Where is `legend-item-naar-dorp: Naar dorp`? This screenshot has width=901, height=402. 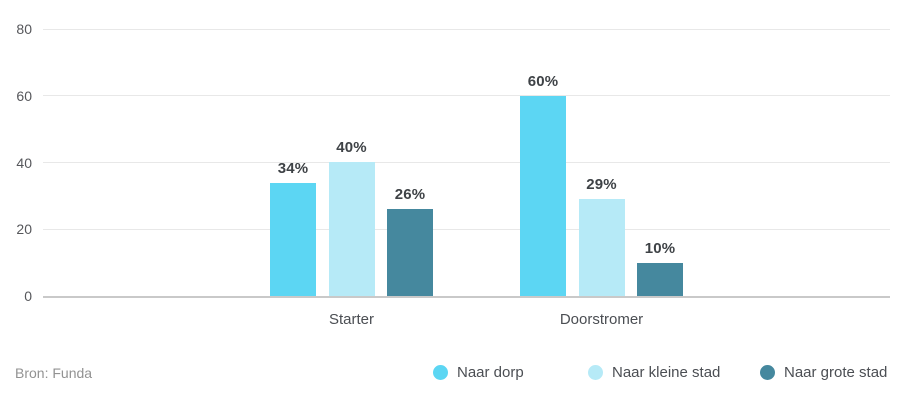
legend-item-naar-dorp: Naar dorp is located at coordinates (478, 372).